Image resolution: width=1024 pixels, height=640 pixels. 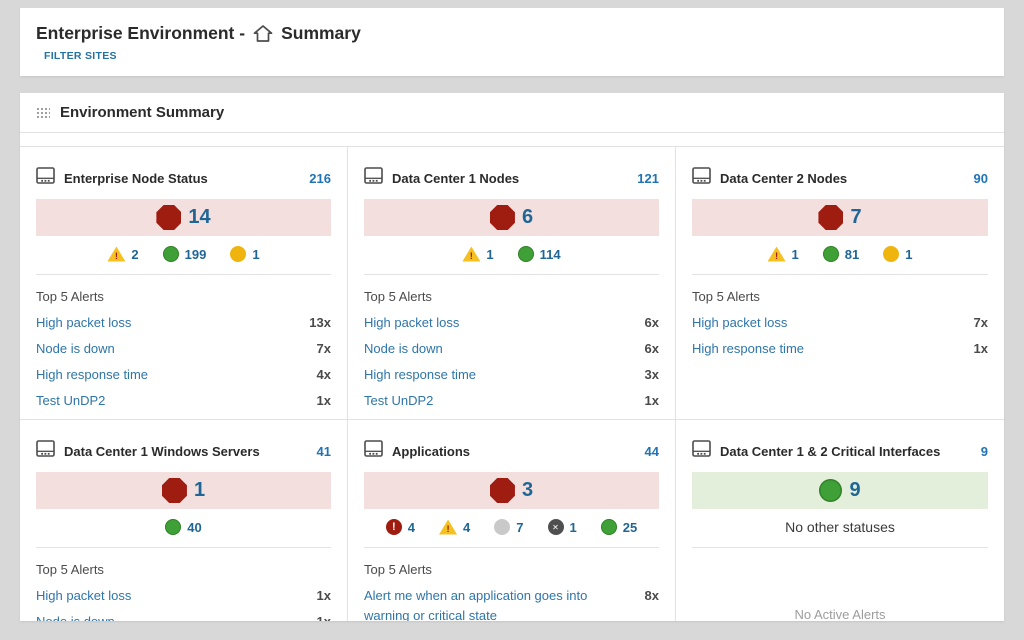 I want to click on card-total-count: 41, so click(x=323, y=451).